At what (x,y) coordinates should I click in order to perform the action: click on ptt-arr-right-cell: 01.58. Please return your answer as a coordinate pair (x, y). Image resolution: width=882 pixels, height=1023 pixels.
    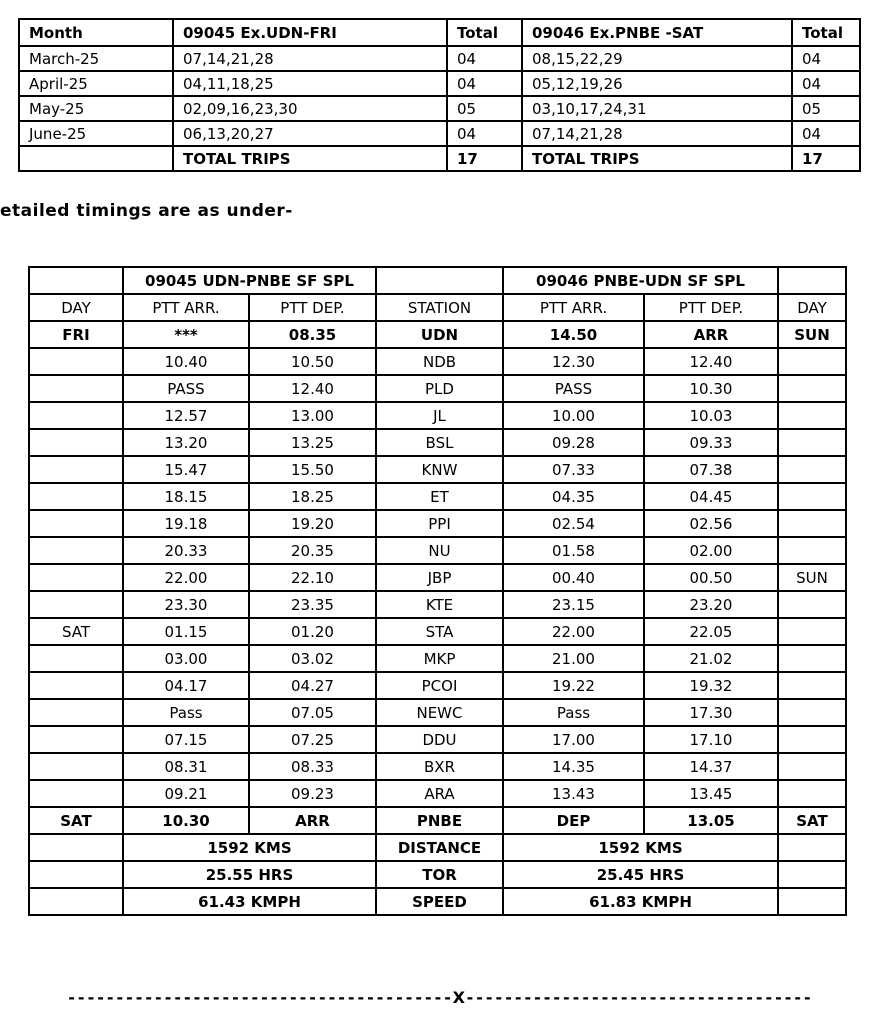
    Looking at the image, I should click on (573, 550).